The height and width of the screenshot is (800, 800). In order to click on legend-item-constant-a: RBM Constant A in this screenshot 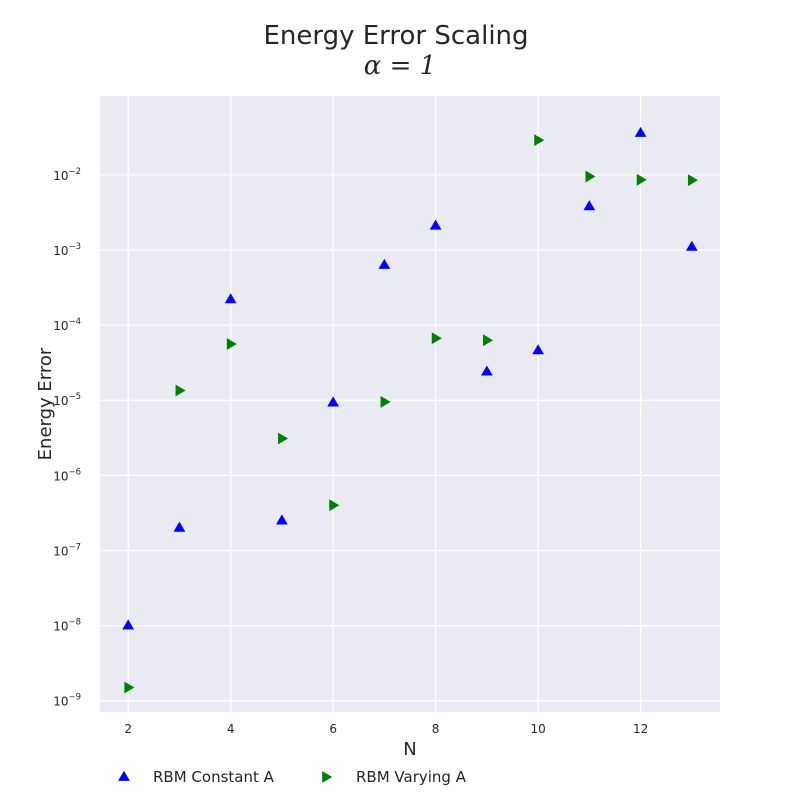, I will do `click(196, 777)`.